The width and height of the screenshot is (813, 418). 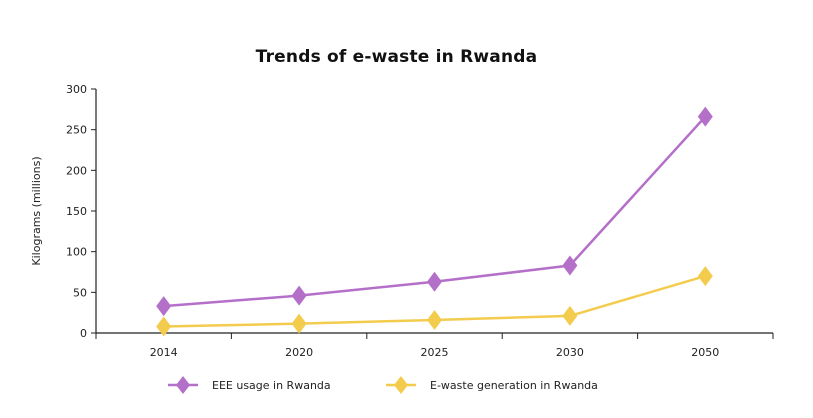 I want to click on legend-item: E-waste generation in Rwanda, so click(x=492, y=385).